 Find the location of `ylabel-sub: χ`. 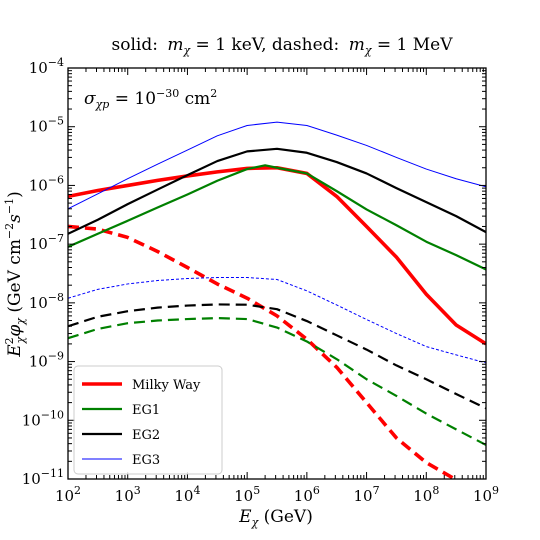

ylabel-sub: χ is located at coordinates (20, 339).